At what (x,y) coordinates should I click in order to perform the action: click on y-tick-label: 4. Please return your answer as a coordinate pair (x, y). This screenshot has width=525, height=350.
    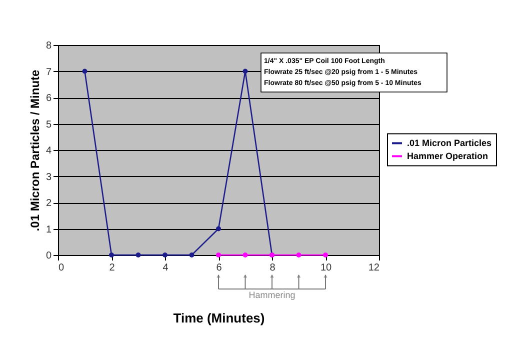
    Looking at the image, I should click on (49, 151).